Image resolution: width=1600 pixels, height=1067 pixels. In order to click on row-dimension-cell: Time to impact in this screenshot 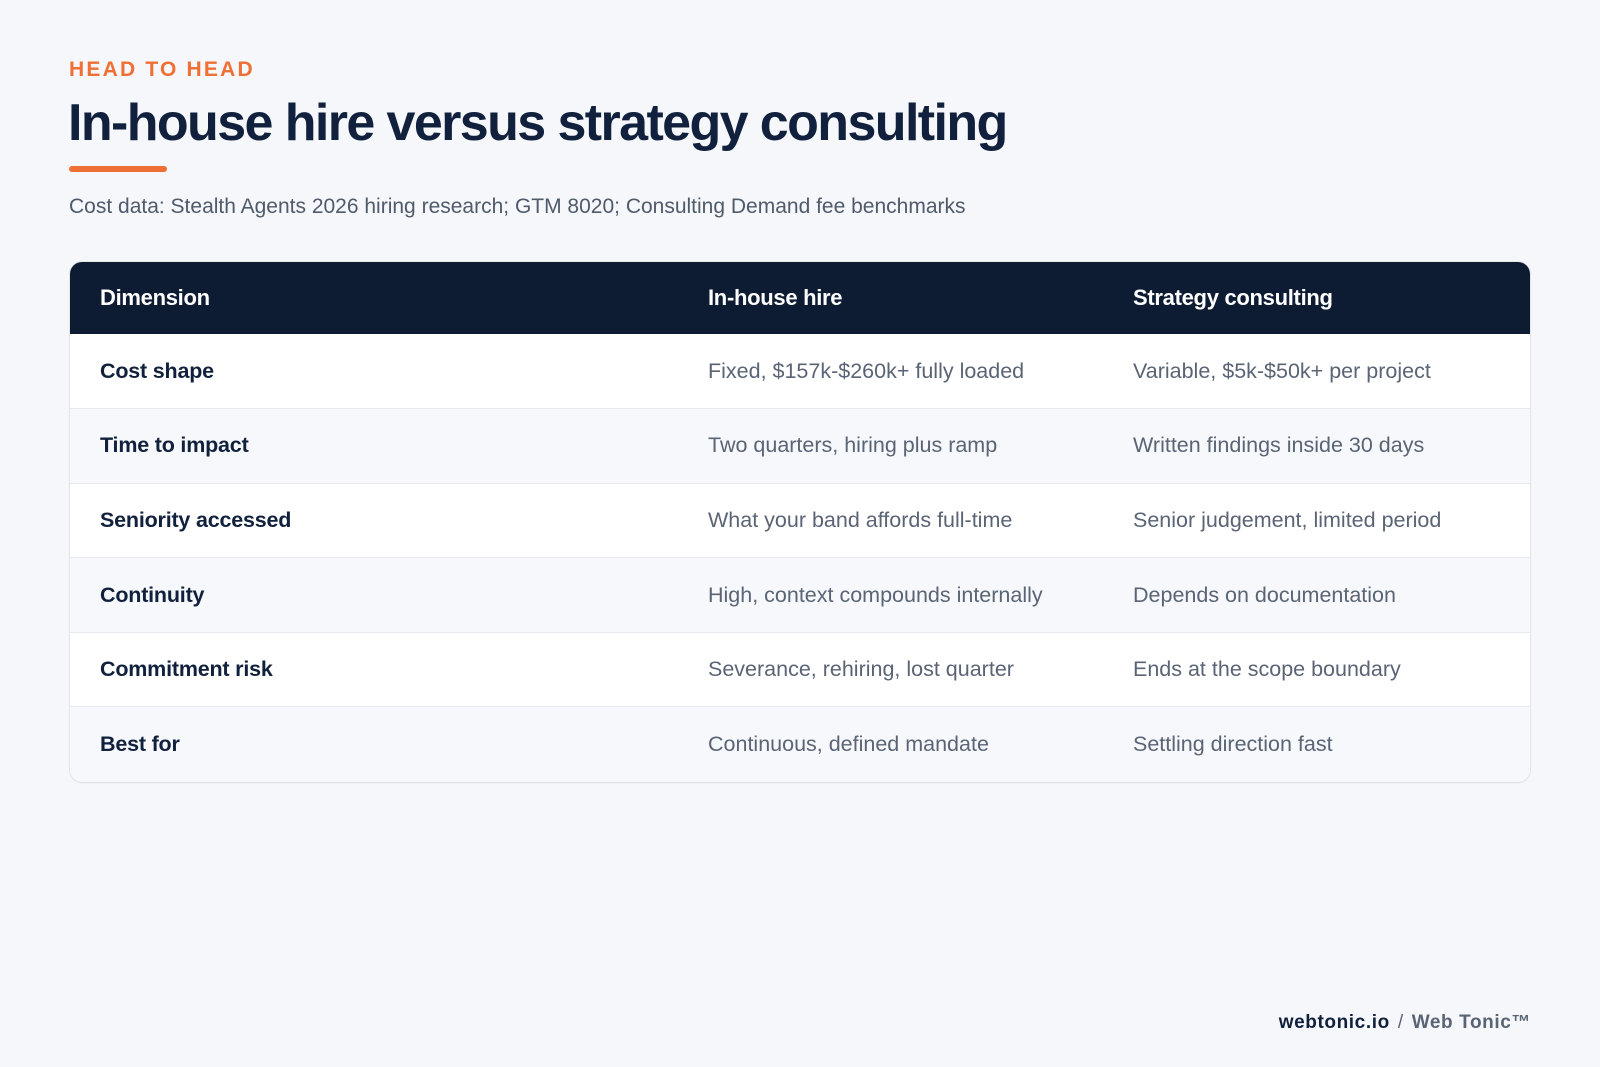, I will do `click(174, 445)`.